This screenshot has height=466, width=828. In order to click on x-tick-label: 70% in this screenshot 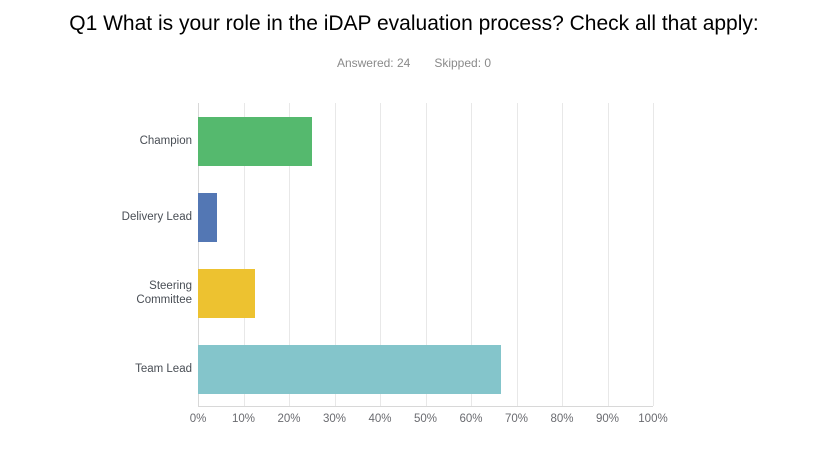, I will do `click(516, 419)`.